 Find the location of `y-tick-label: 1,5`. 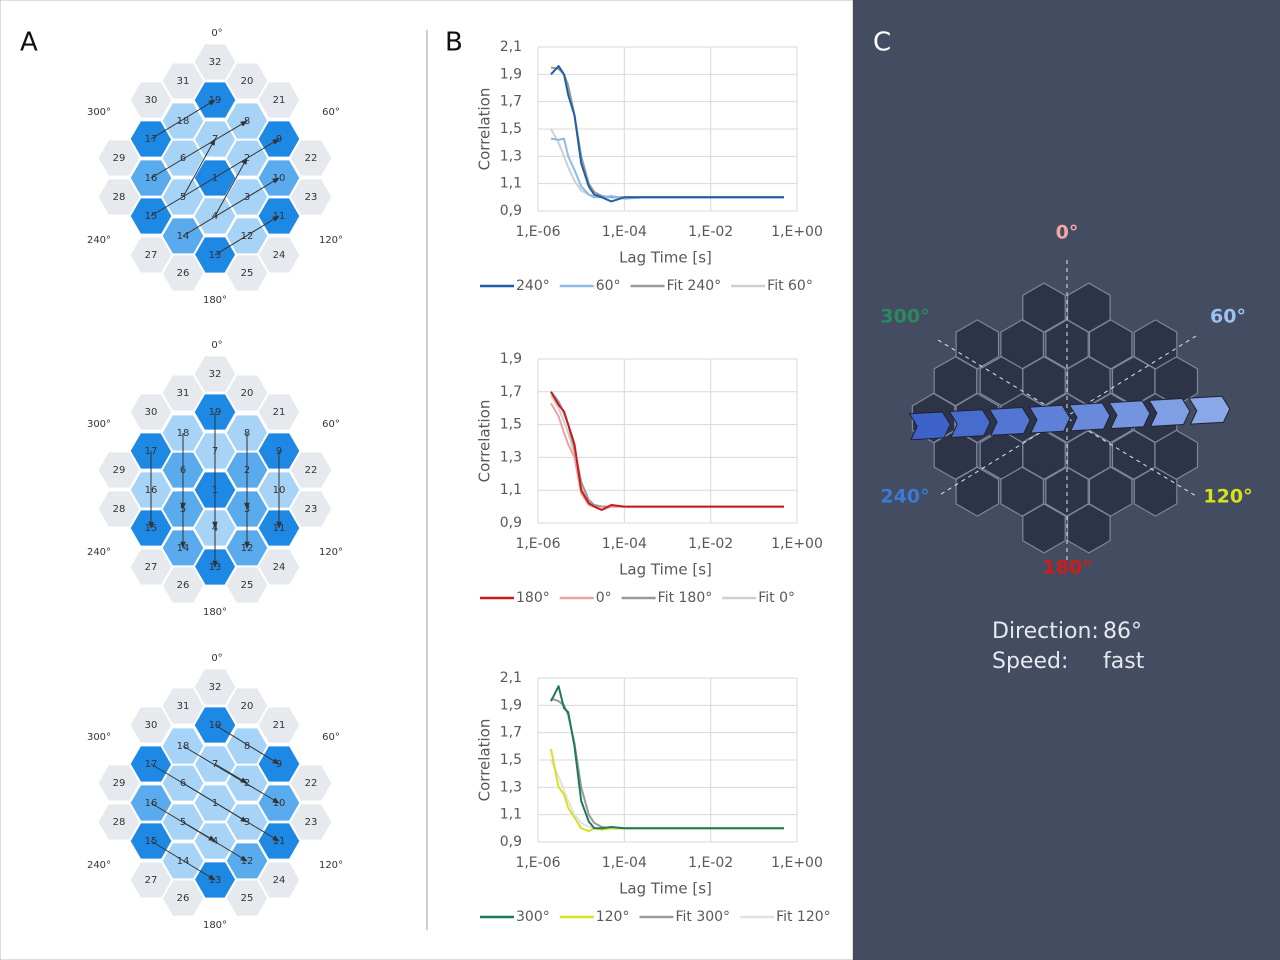

y-tick-label: 1,5 is located at coordinates (511, 425).